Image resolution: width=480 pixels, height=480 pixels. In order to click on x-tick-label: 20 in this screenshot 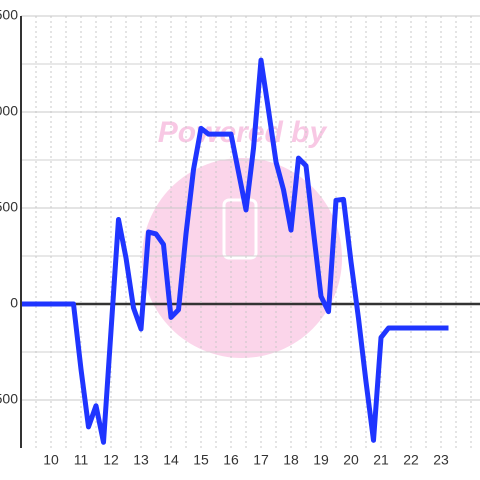, I will do `click(351, 460)`.